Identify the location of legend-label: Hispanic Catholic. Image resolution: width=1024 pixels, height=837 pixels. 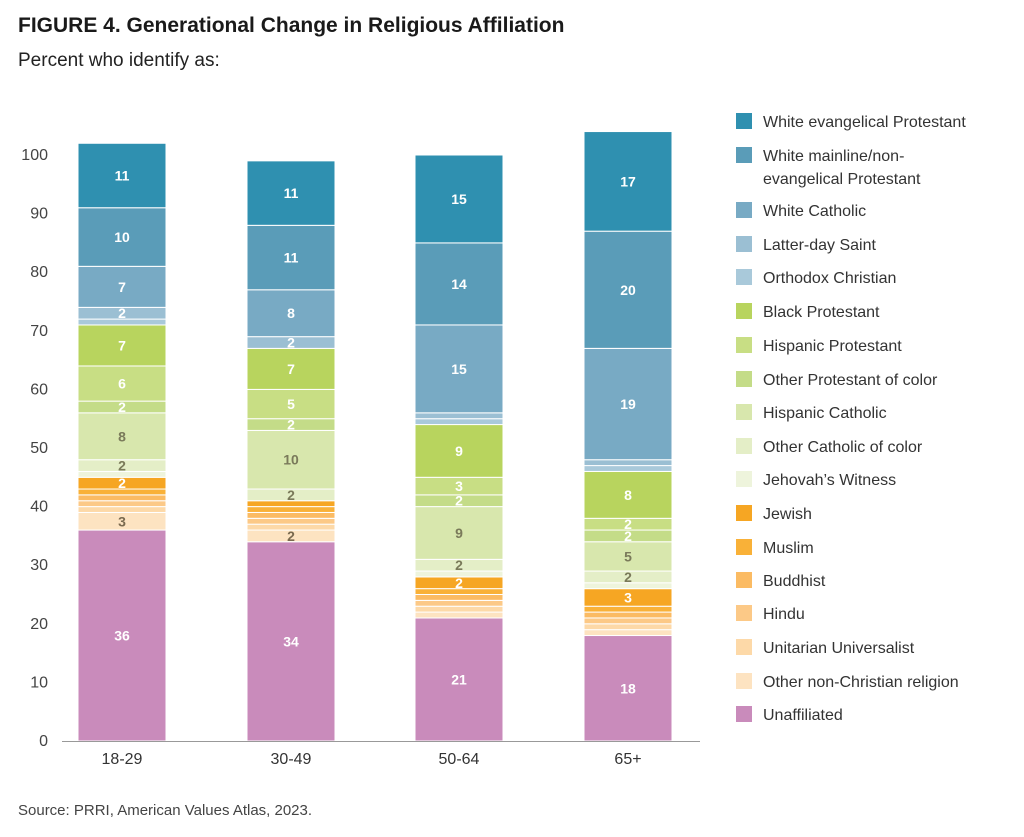
(825, 413).